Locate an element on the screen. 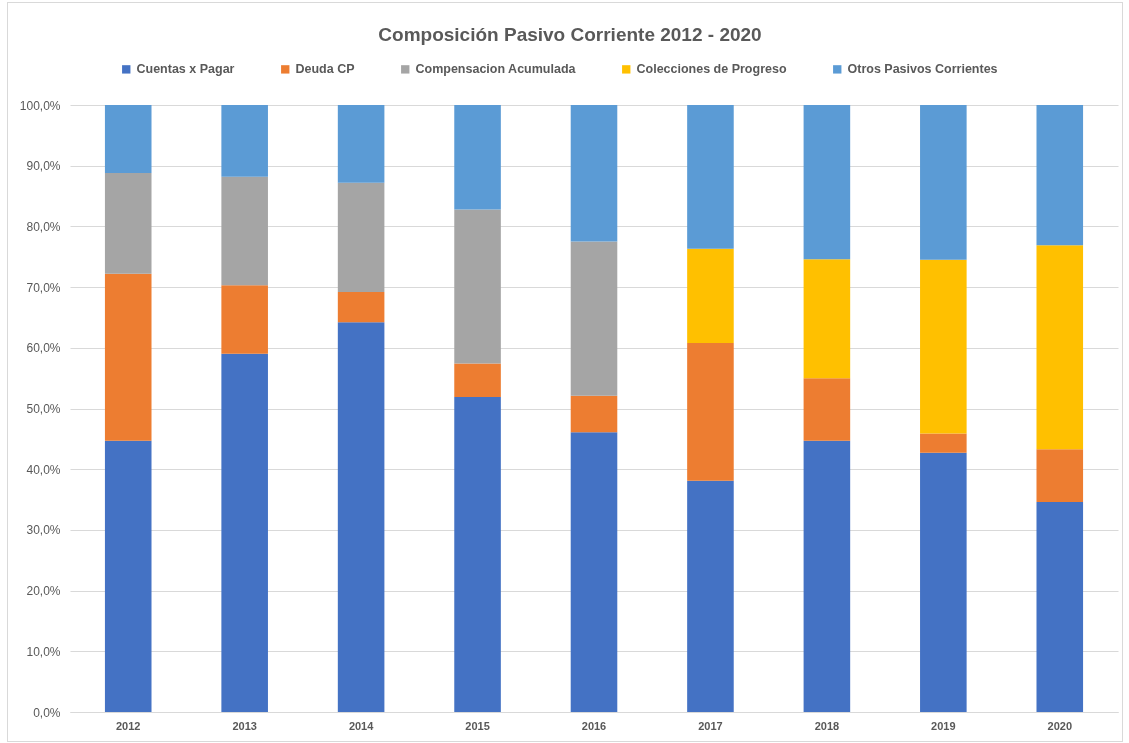  y-tick-label: 30,0% is located at coordinates (43, 530).